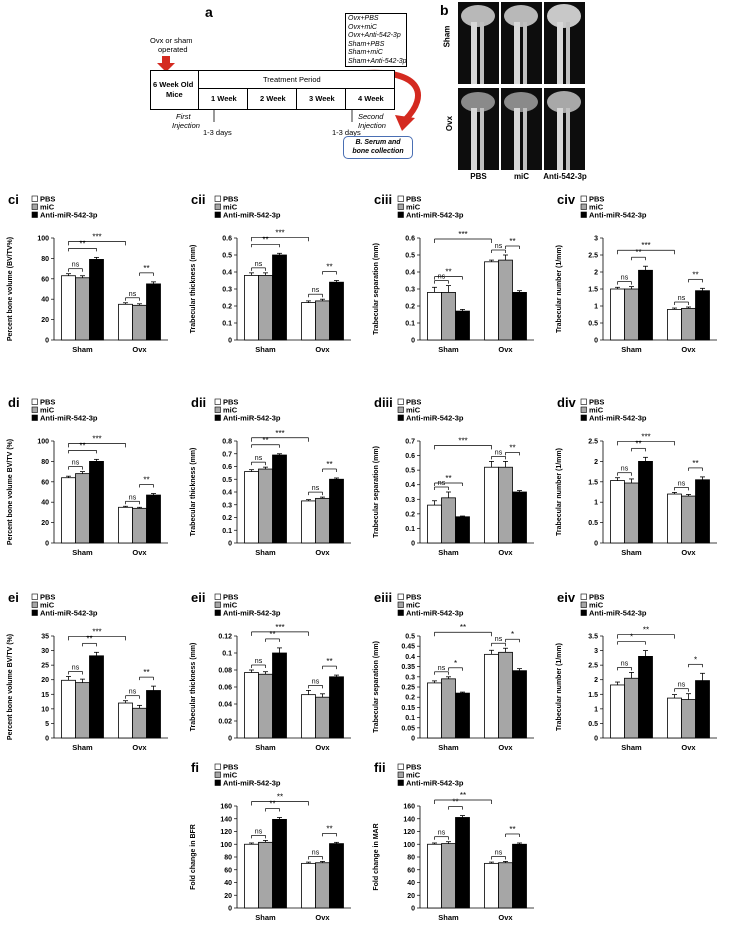  What do you see at coordinates (410, 500) in the screenshot?
I see `y-tick-label: 0.3` at bounding box center [410, 500].